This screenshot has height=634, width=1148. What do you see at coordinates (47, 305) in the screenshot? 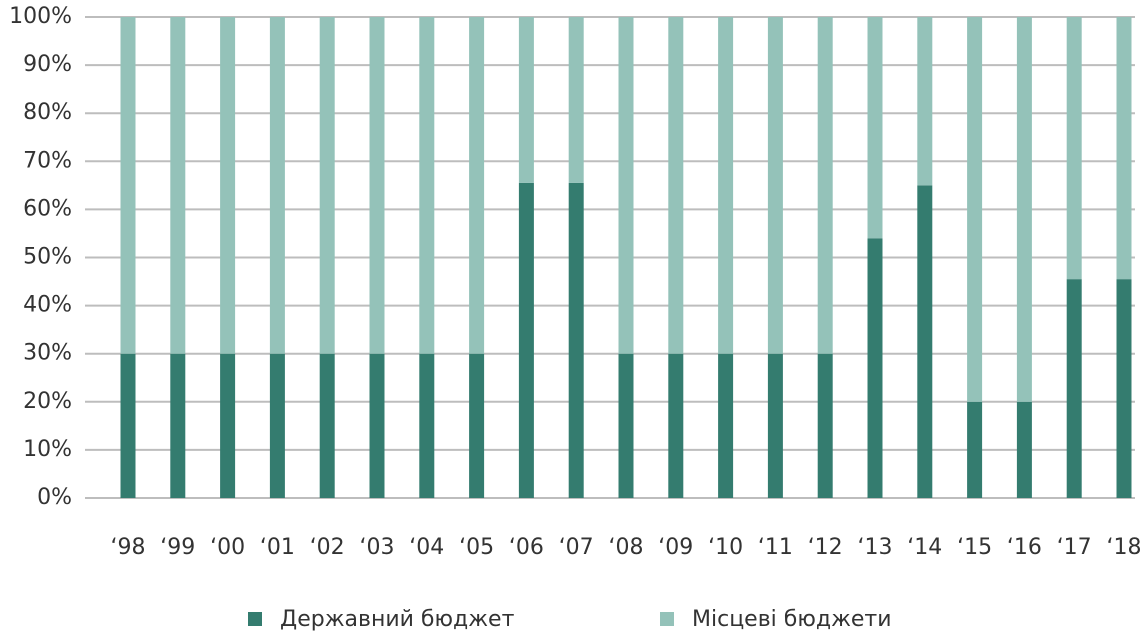
I see `y-tick-label: 40%` at bounding box center [47, 305].